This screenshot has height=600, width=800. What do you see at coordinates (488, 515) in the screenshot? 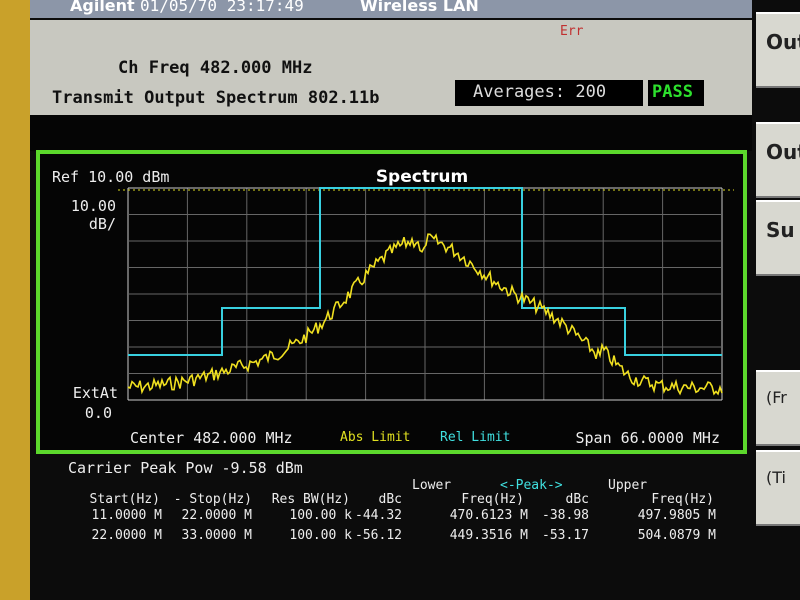
I see `cell: 470.6123 M` at bounding box center [488, 515].